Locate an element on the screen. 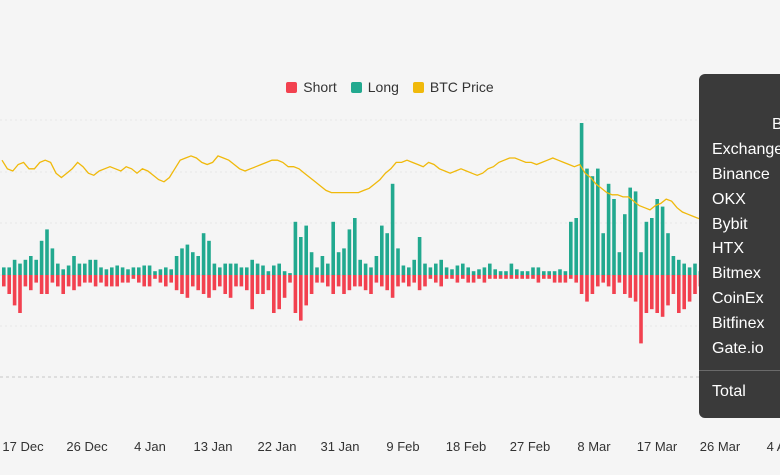 This screenshot has width=780, height=475. legend-item-long: Long is located at coordinates (374, 87).